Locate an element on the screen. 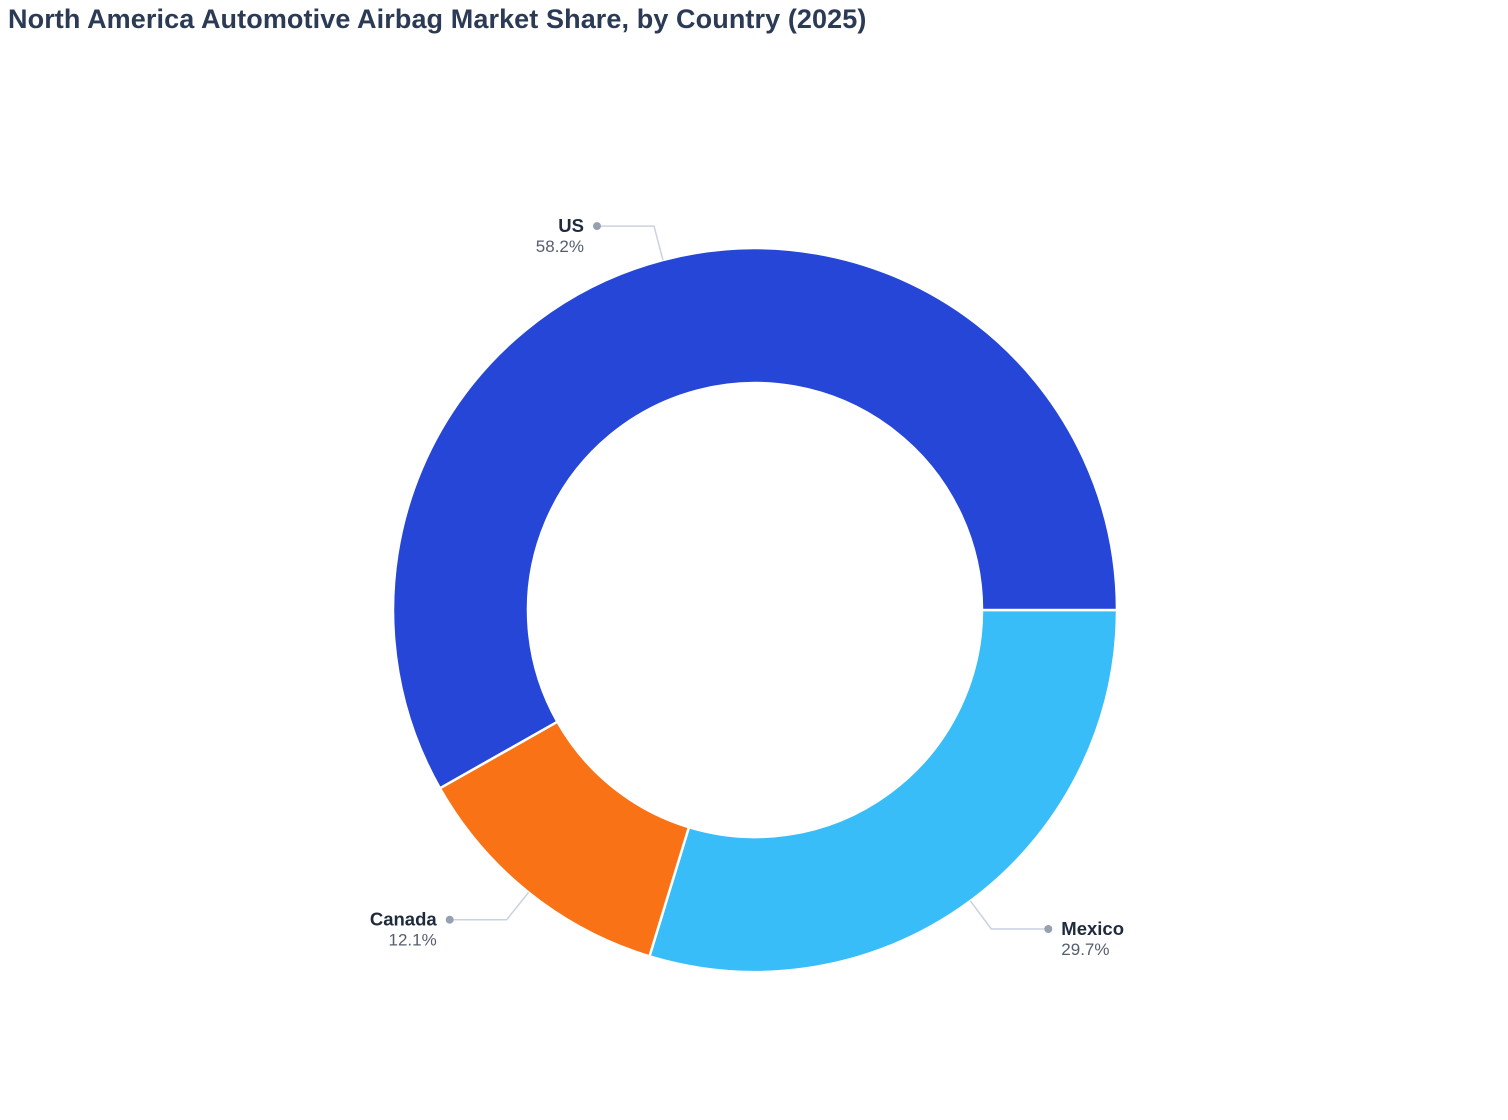 Image resolution: width=1508 pixels, height=1120 pixels. leader-line-us is located at coordinates (630, 243).